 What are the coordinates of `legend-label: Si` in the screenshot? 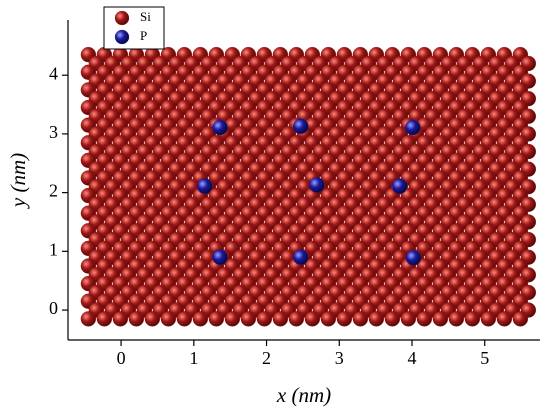 It's located at (145, 16).